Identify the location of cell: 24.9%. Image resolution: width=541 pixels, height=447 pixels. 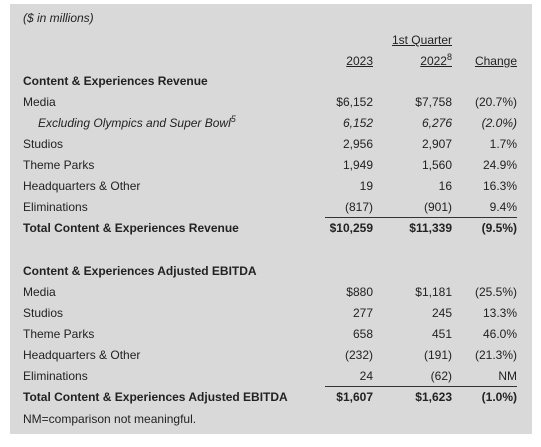
(499, 165).